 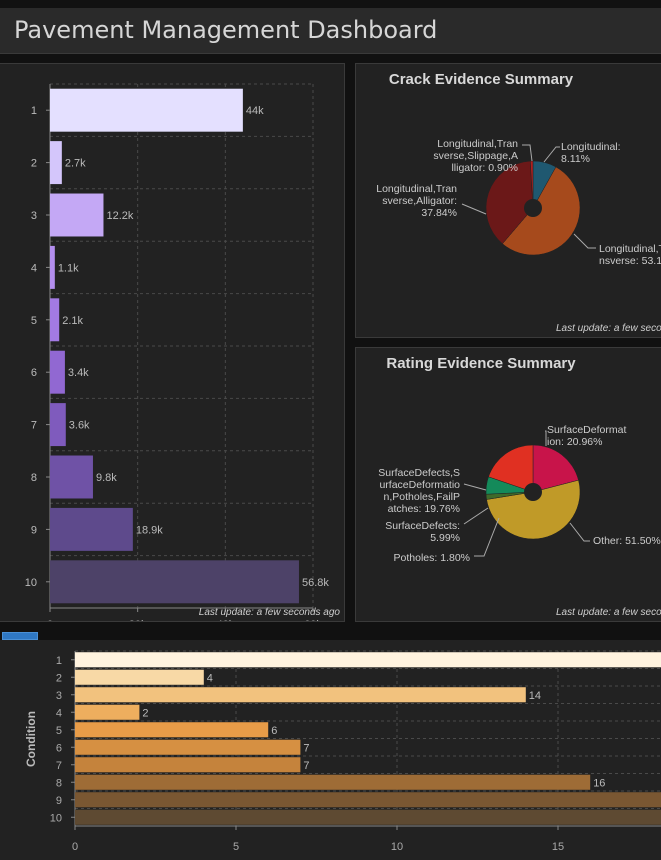 I want to click on condition-value-label: 16, so click(x=599, y=783).